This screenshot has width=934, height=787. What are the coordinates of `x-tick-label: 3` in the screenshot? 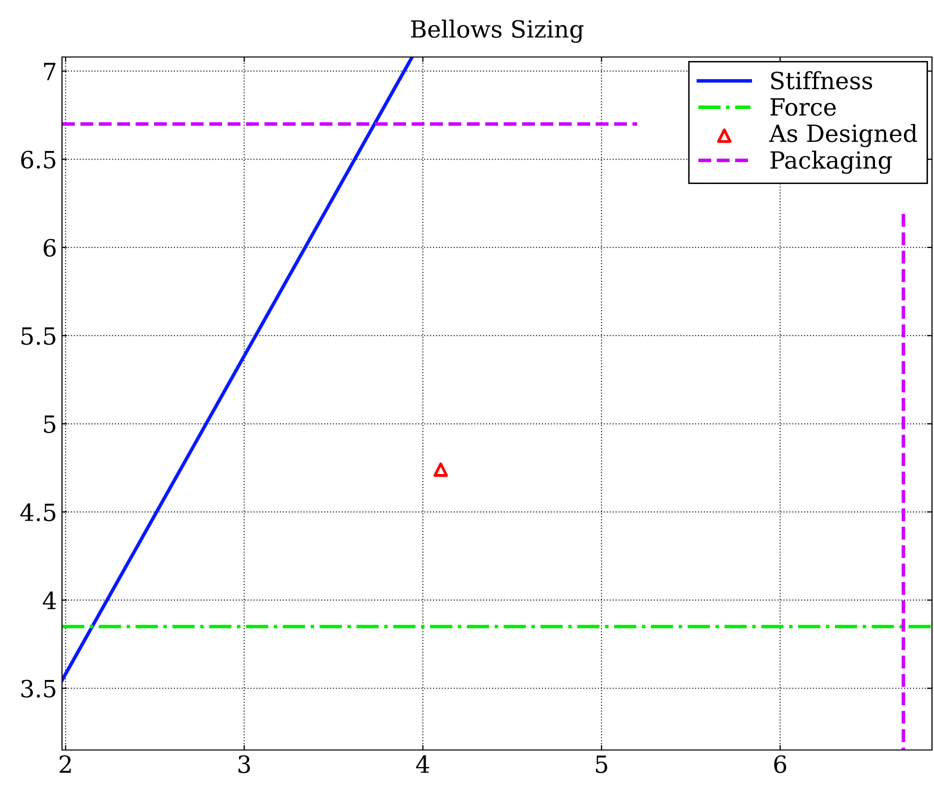 It's located at (244, 764).